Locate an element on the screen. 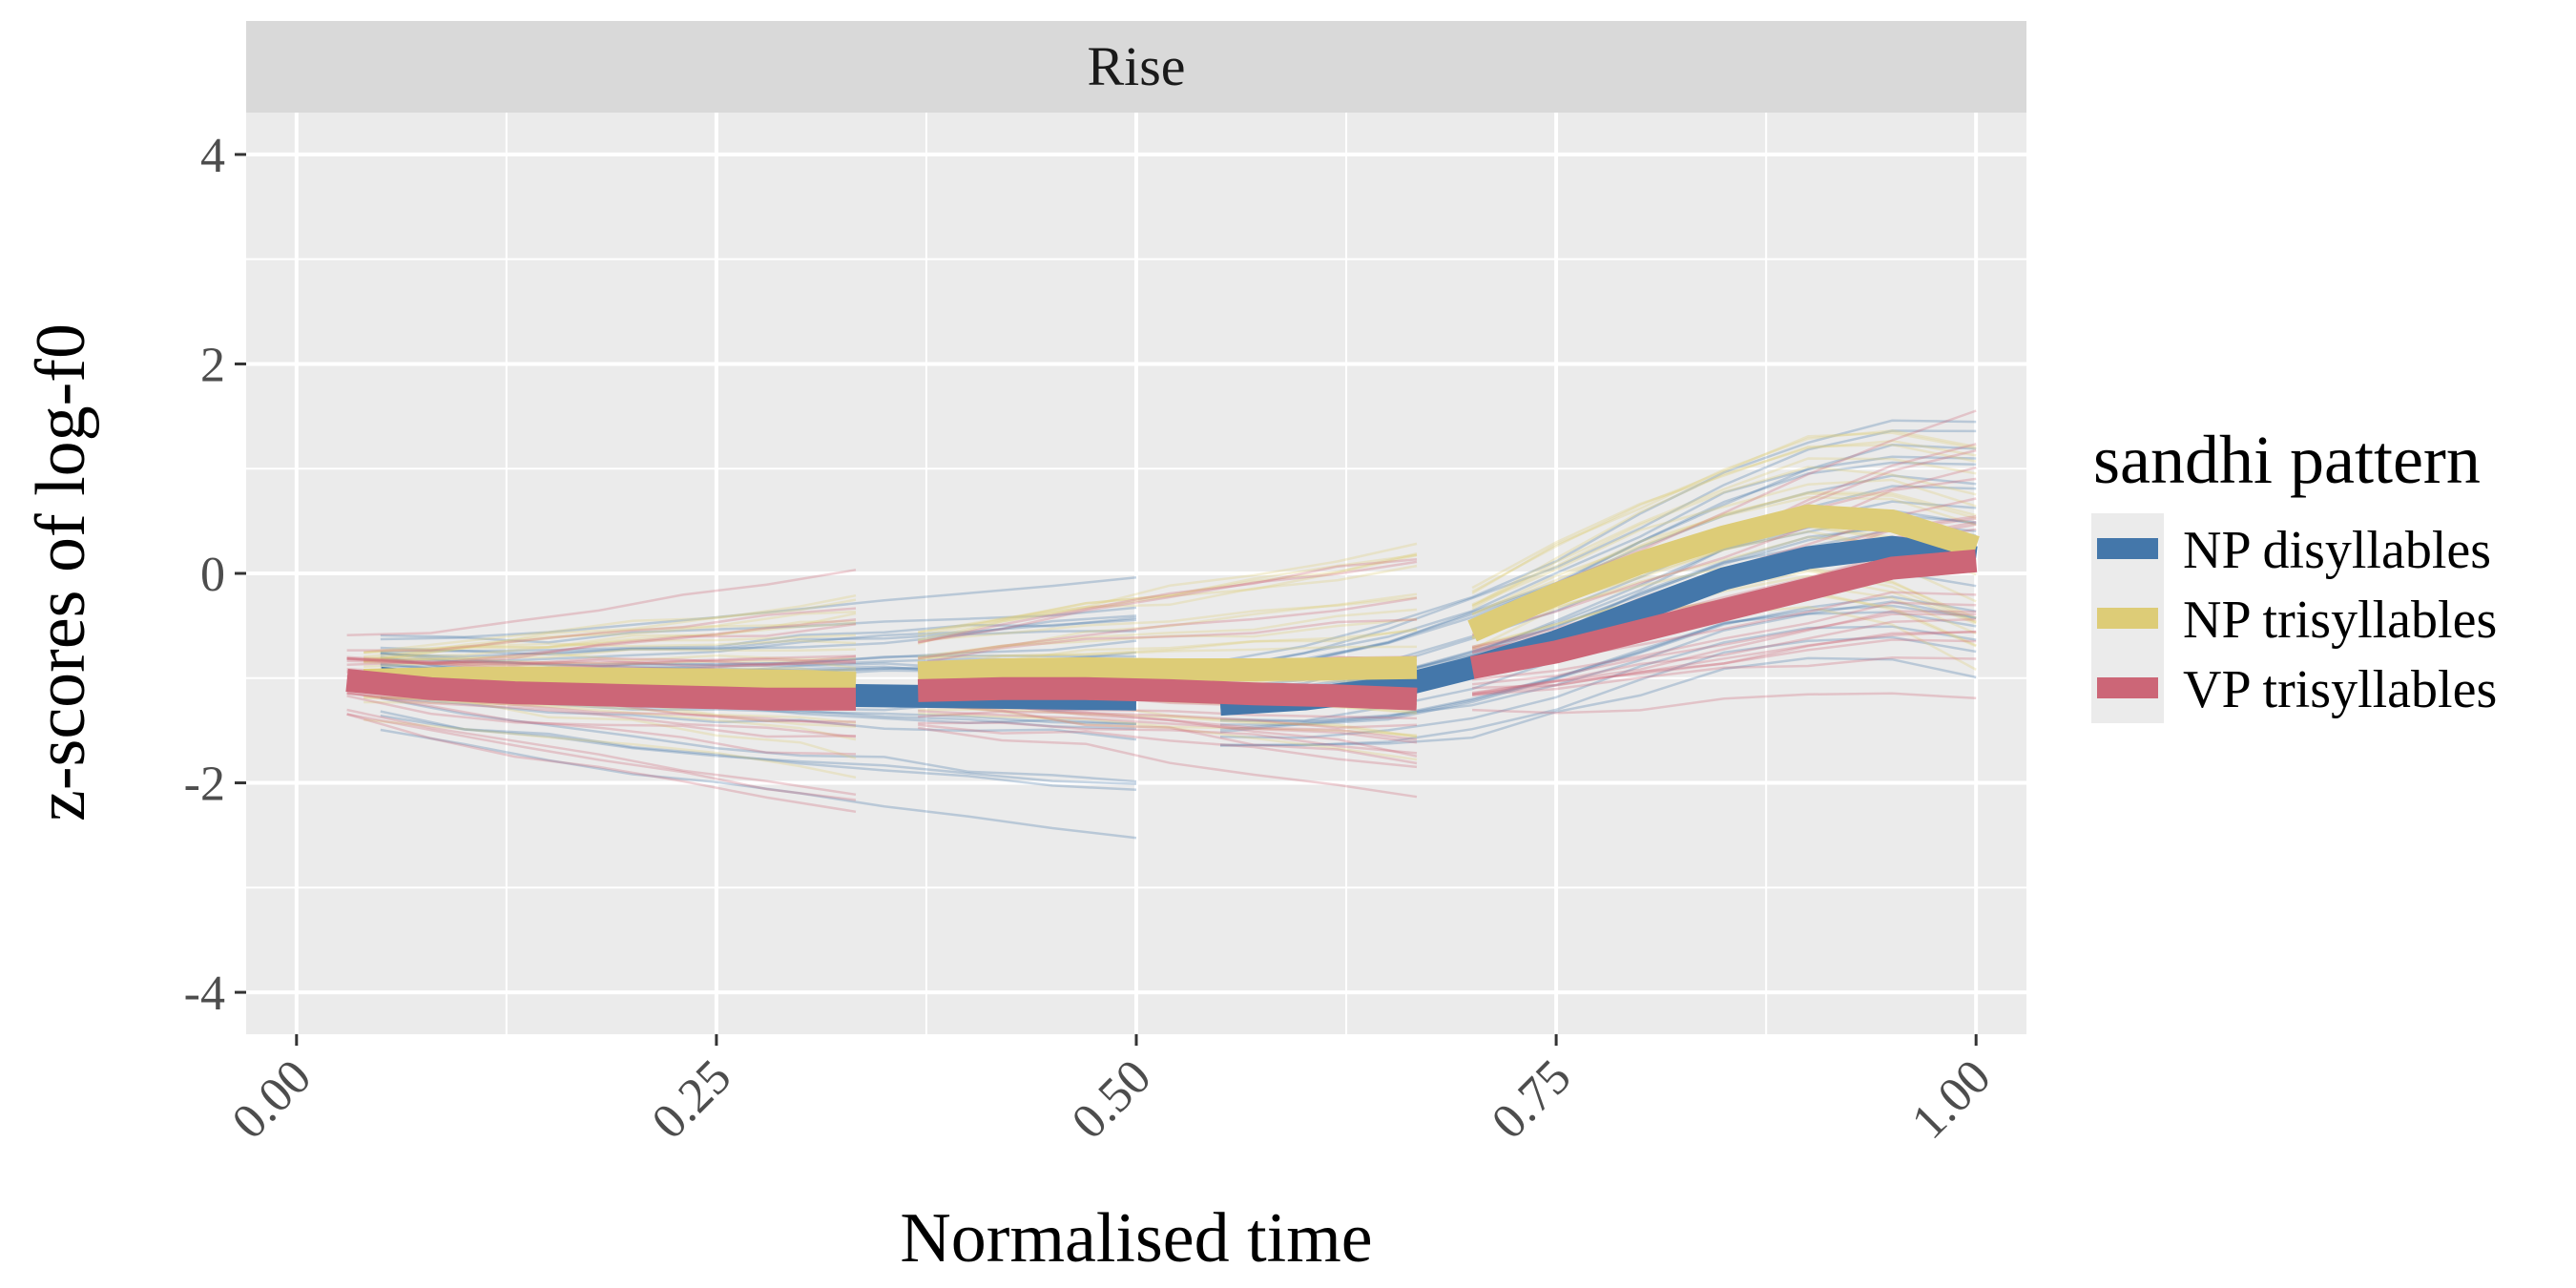  series-lines is located at coordinates (1162, 610).